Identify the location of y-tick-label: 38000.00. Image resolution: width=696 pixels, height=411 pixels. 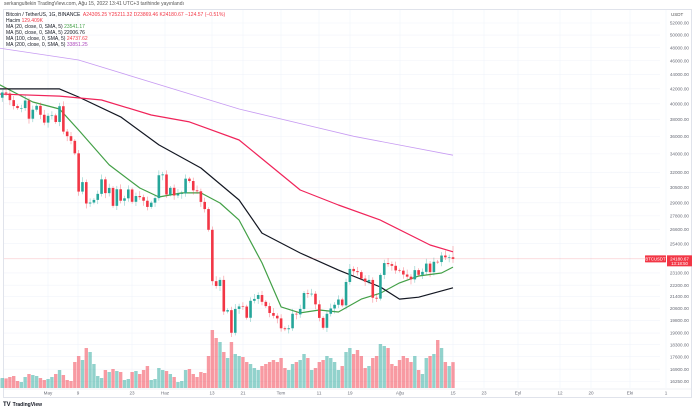
(680, 119).